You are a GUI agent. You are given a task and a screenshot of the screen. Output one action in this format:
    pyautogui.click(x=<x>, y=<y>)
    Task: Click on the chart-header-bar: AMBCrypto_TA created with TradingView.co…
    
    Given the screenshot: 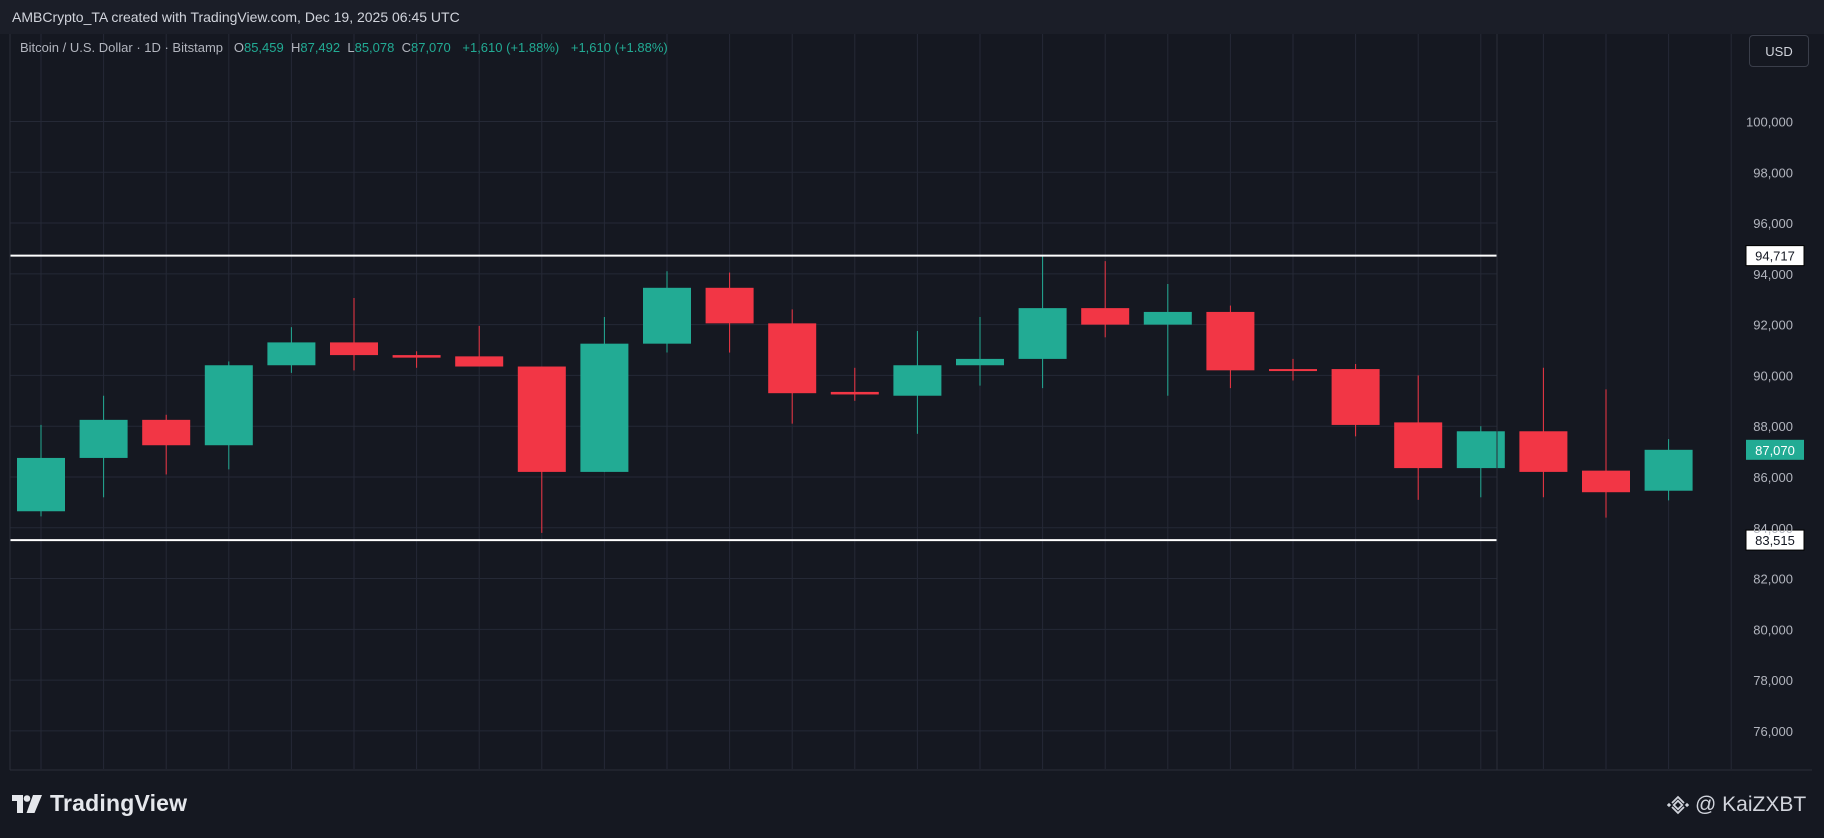 What is the action you would take?
    pyautogui.click(x=912, y=17)
    